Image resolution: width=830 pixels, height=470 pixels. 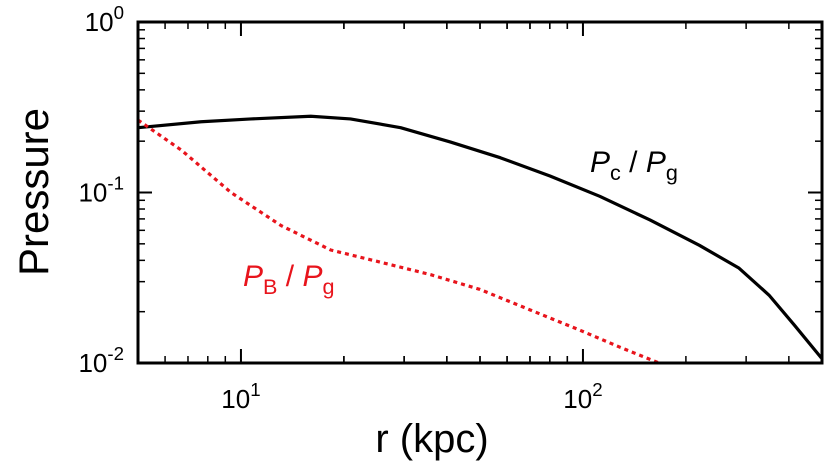 What do you see at coordinates (288, 279) in the screenshot?
I see `series-label: PB​ / Pg​` at bounding box center [288, 279].